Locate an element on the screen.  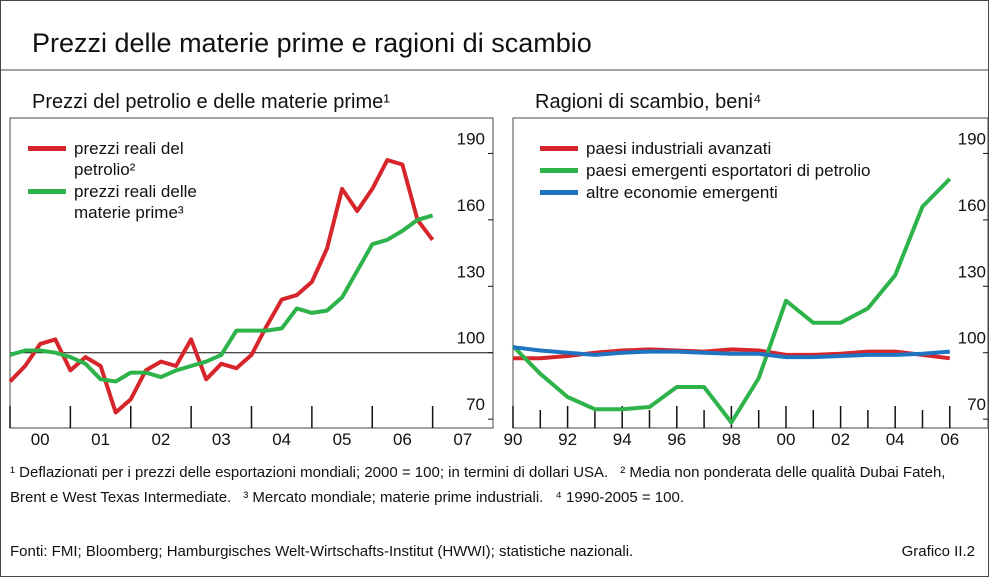
legend-item: paesi industriali avanzati is located at coordinates (750, 148).